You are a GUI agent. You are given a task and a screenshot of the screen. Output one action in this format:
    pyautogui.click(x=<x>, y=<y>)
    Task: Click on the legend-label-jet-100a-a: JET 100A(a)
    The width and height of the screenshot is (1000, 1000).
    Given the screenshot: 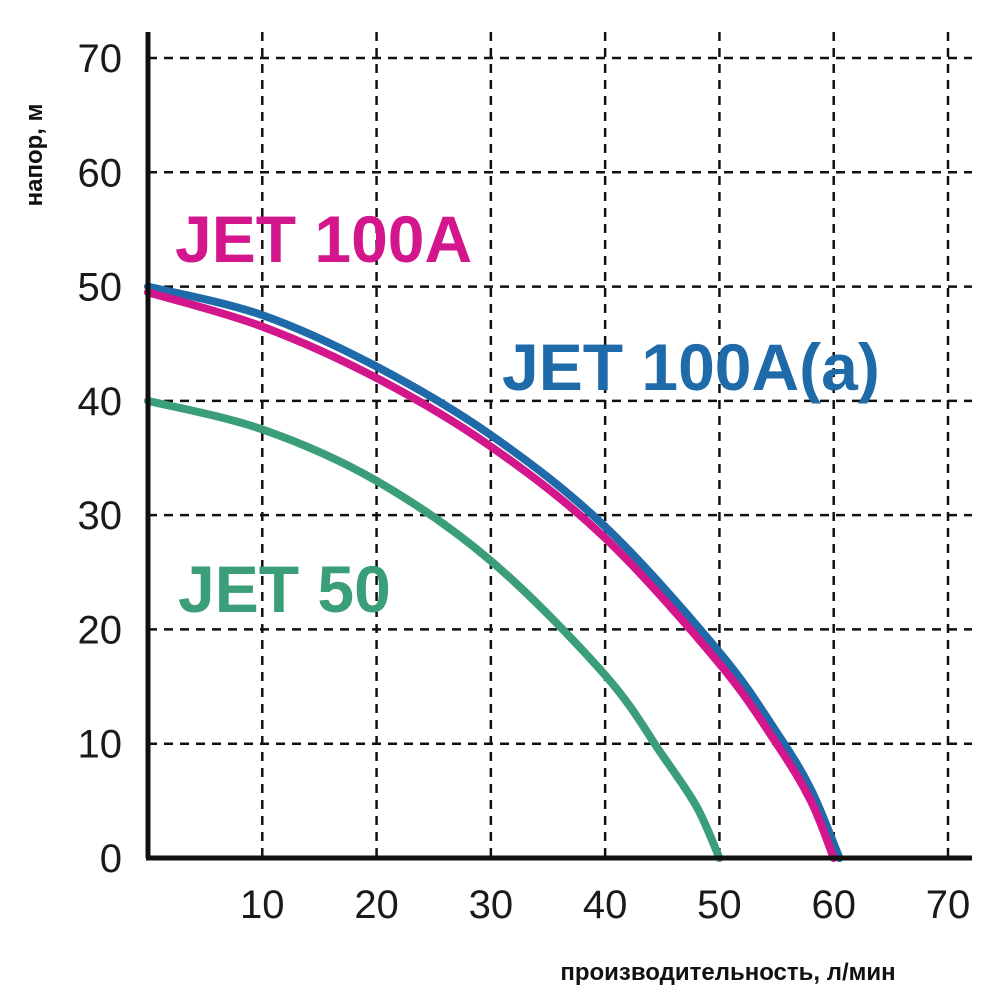 What is the action you would take?
    pyautogui.click(x=691, y=367)
    